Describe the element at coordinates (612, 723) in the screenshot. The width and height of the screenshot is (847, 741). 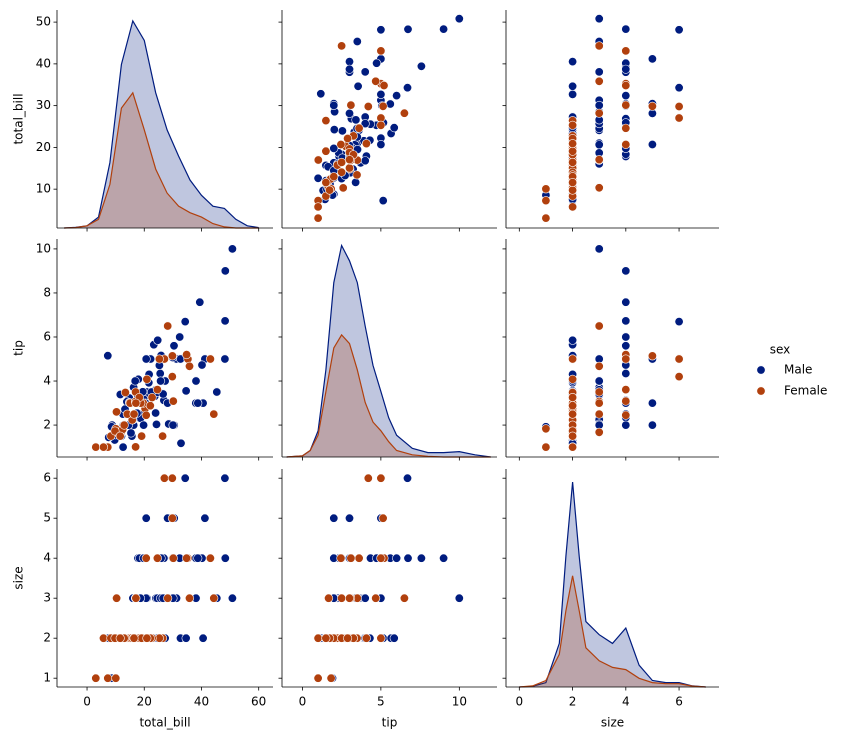
I see `x-axis-label: size` at that location.